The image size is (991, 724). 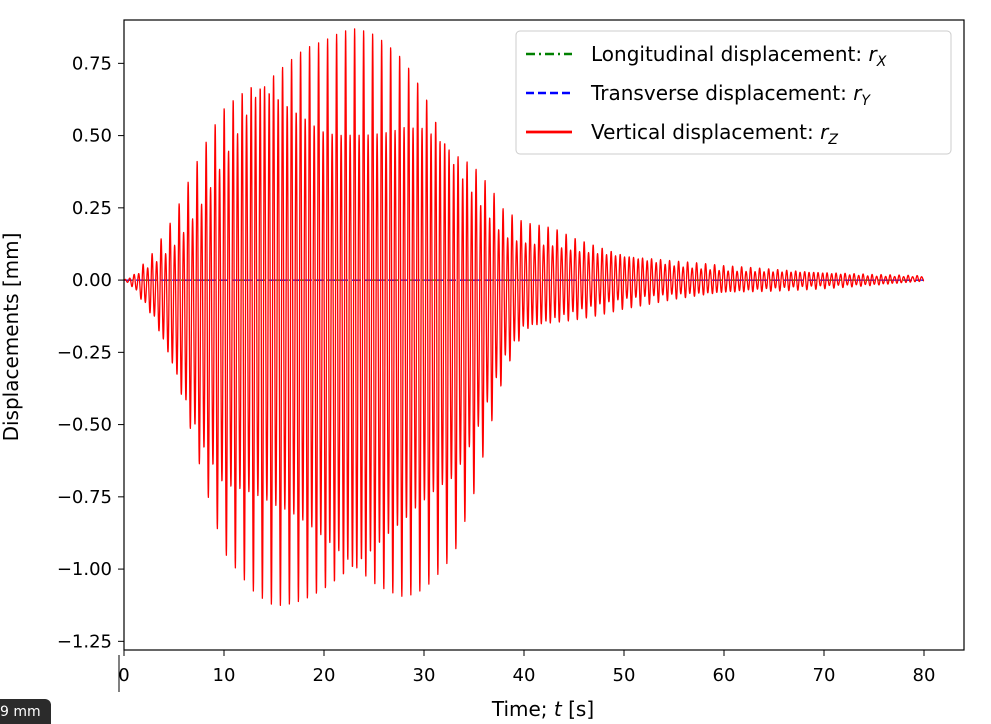 I want to click on x-axis: 0 10 20 30 40 50 60 70 80, so click(x=526, y=668).